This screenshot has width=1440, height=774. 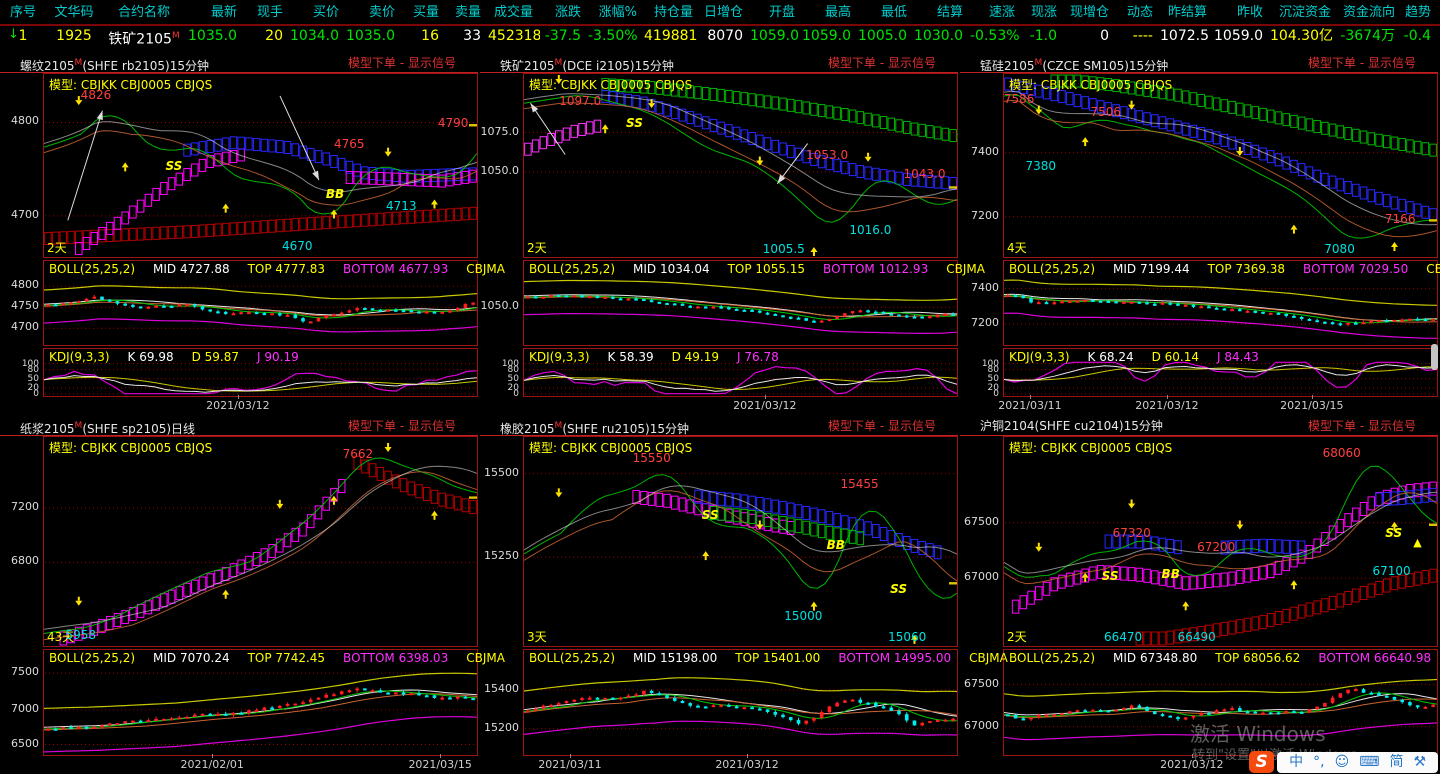 I want to click on quote-col-header-4: 现手, so click(x=269, y=12).